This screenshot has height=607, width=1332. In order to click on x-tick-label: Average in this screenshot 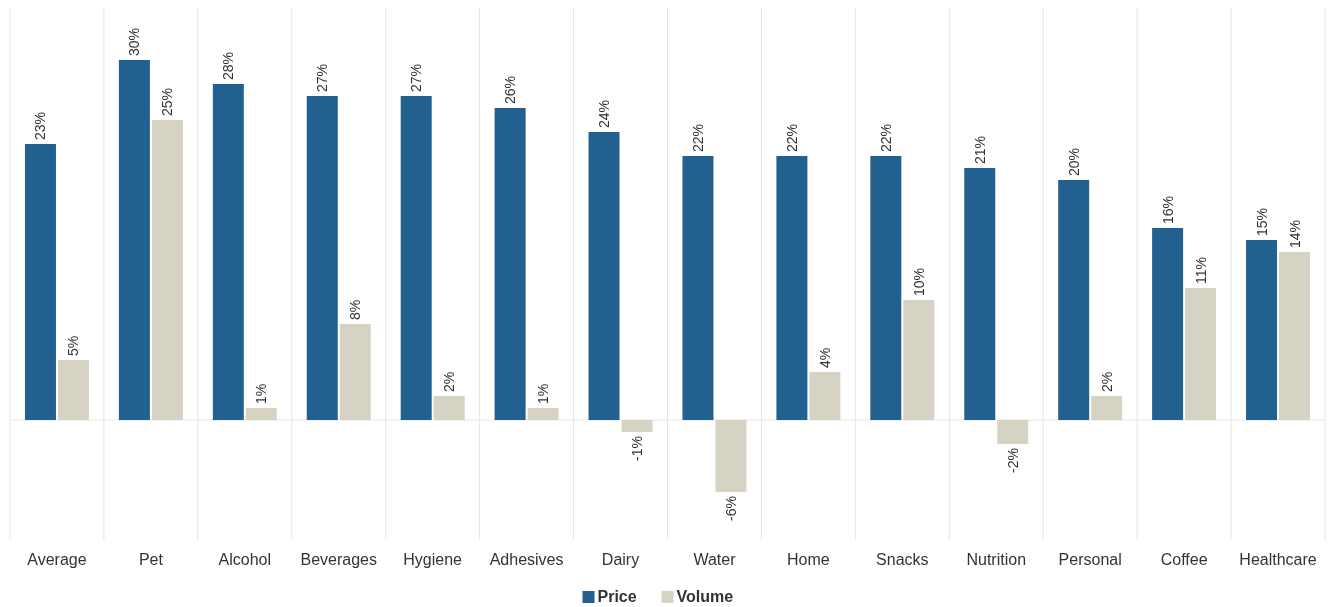, I will do `click(57, 559)`.